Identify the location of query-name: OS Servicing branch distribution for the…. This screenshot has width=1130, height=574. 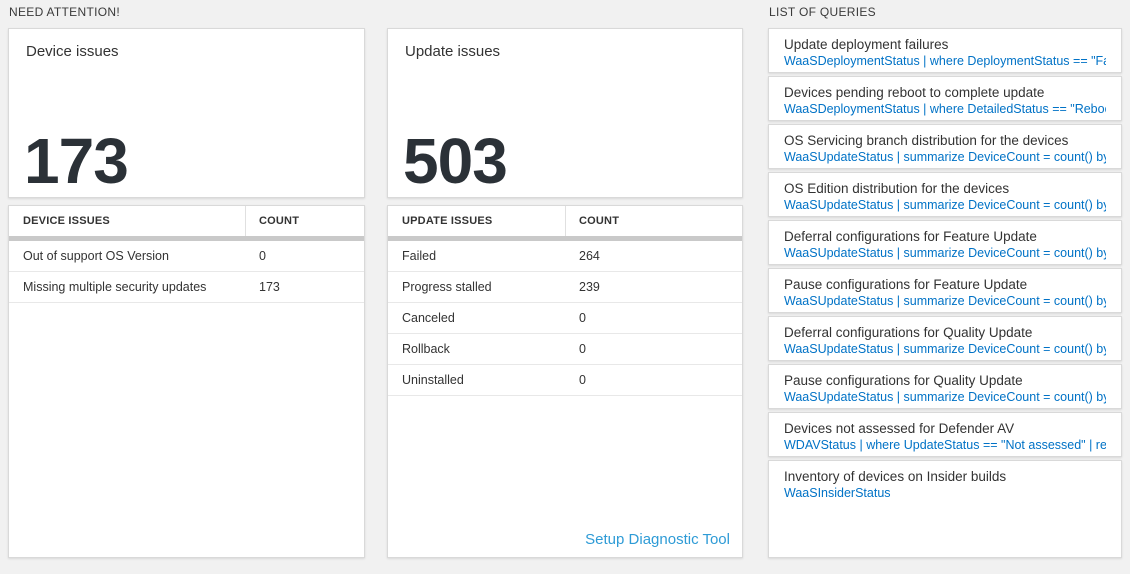
(926, 140).